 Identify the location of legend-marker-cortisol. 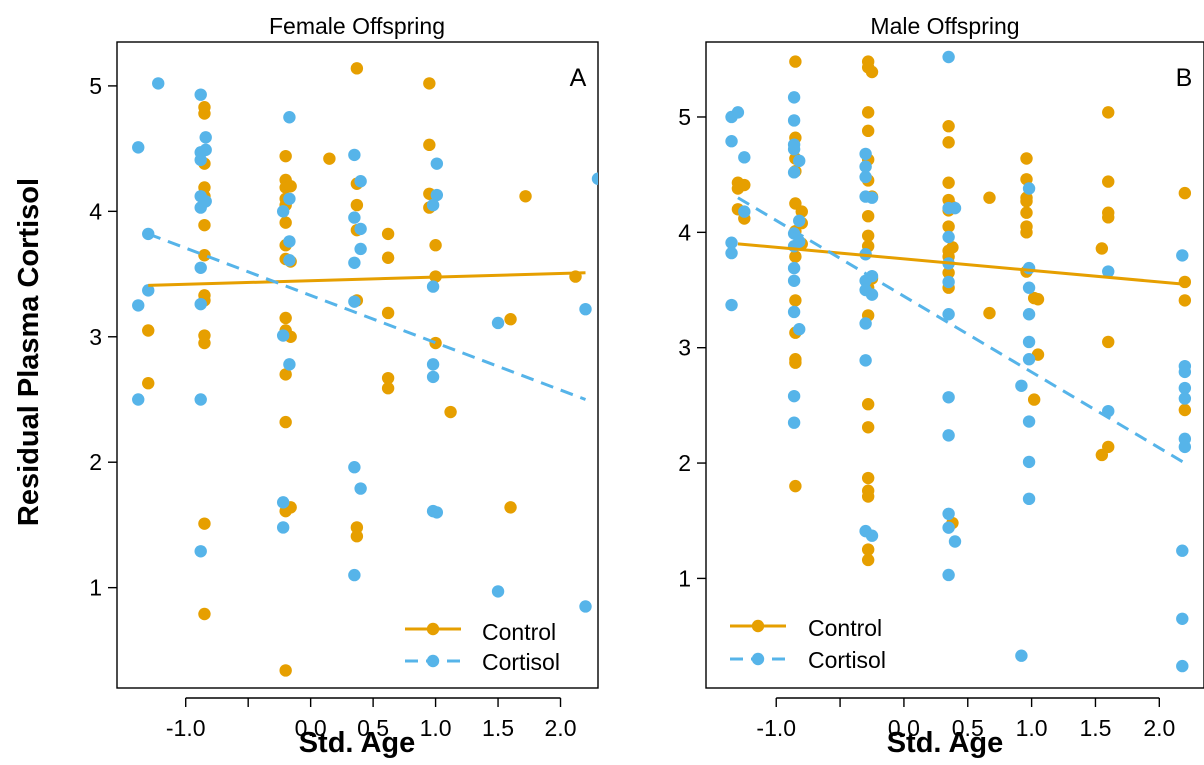
(433, 661).